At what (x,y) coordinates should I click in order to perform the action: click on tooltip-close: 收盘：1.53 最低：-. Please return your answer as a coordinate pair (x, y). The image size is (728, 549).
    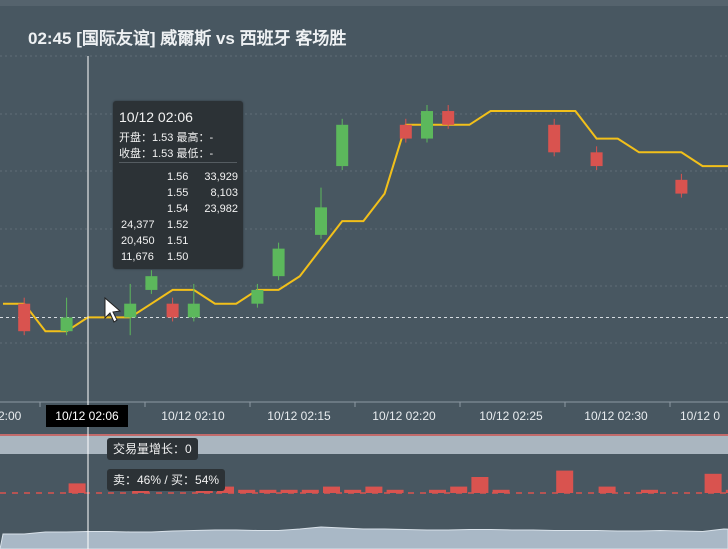
    Looking at the image, I should click on (166, 154).